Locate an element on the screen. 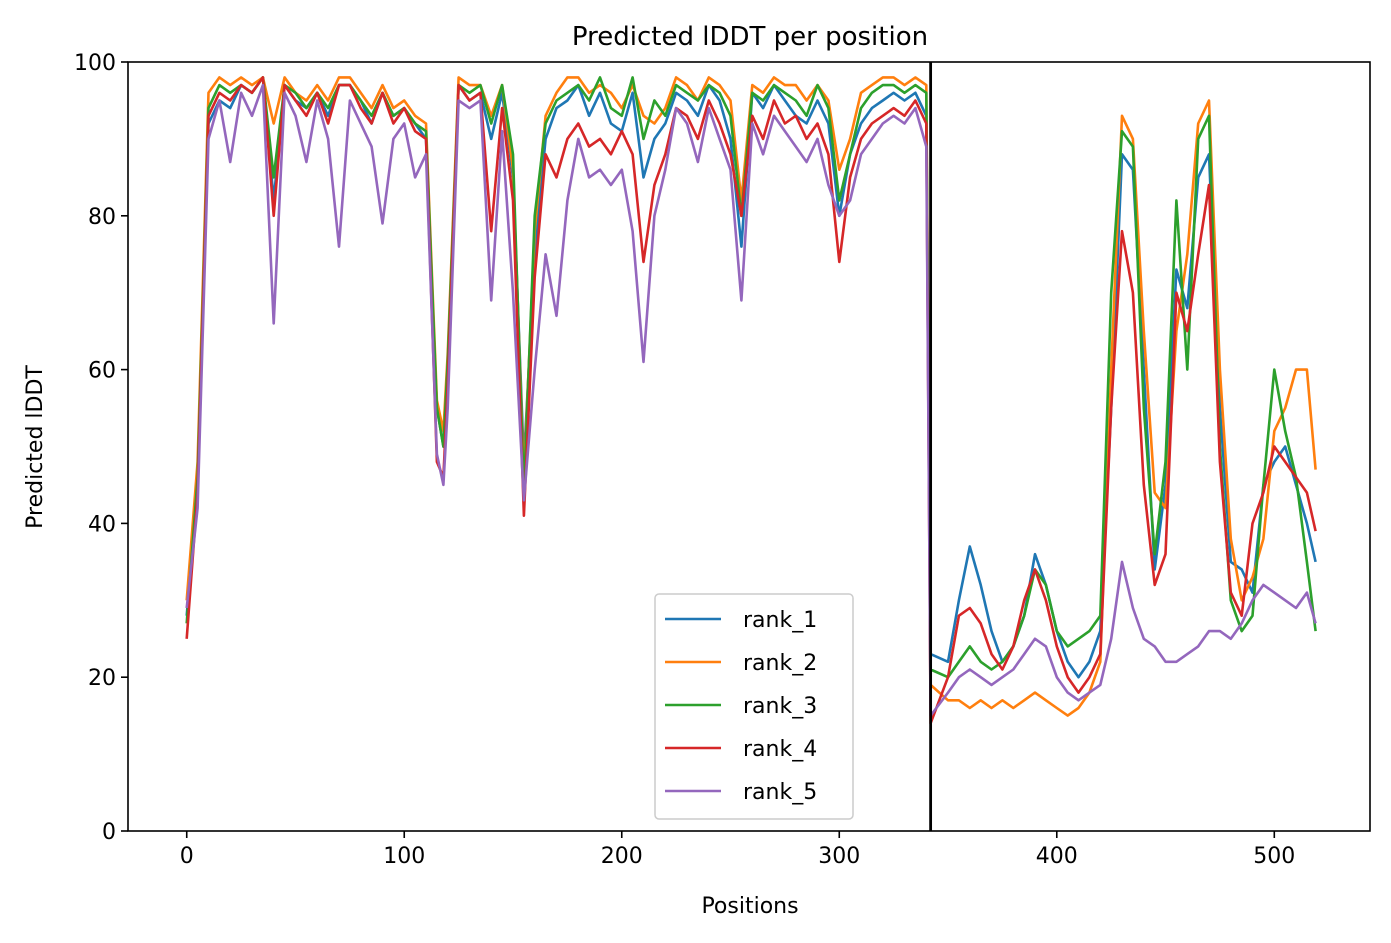 The width and height of the screenshot is (1391, 943). y-tick-label: 40 is located at coordinates (102, 524).